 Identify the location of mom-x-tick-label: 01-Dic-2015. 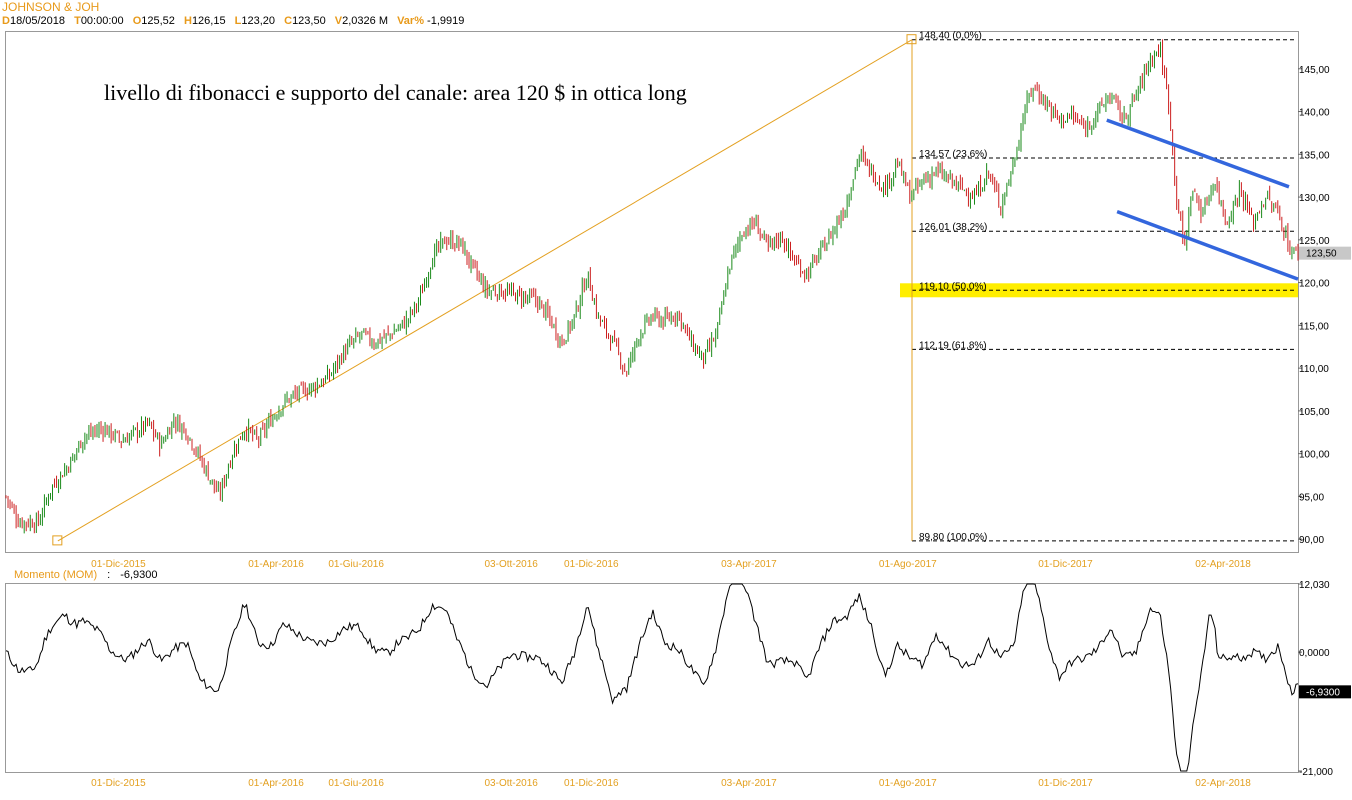
(118, 783).